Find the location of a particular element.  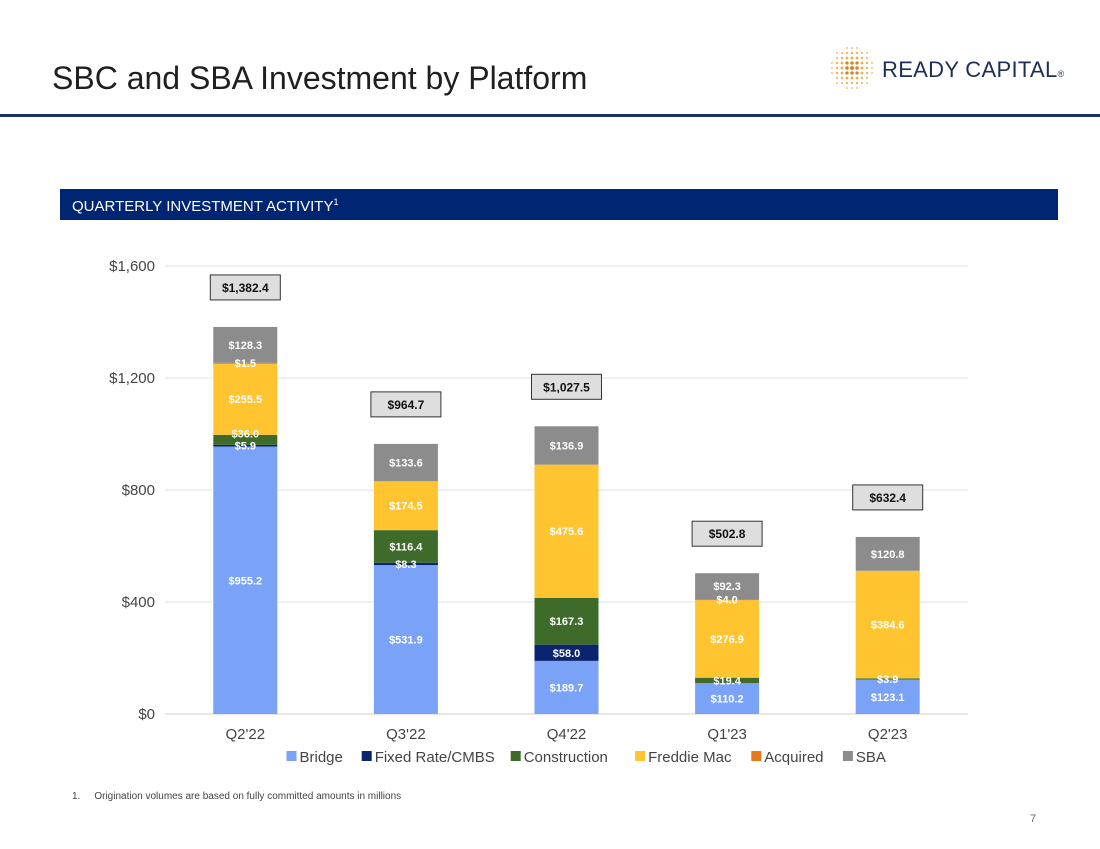

data-label: $133.6 is located at coordinates (406, 464).